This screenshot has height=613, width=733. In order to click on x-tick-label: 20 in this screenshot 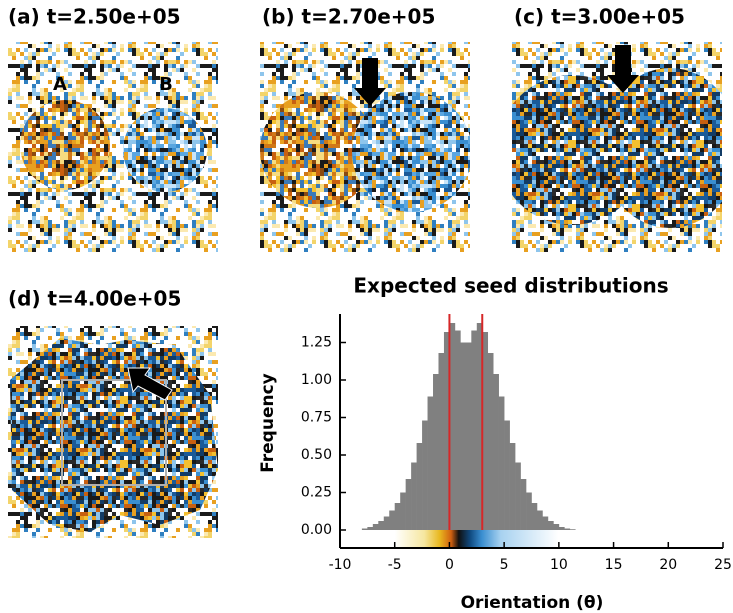, I will do `click(668, 565)`.